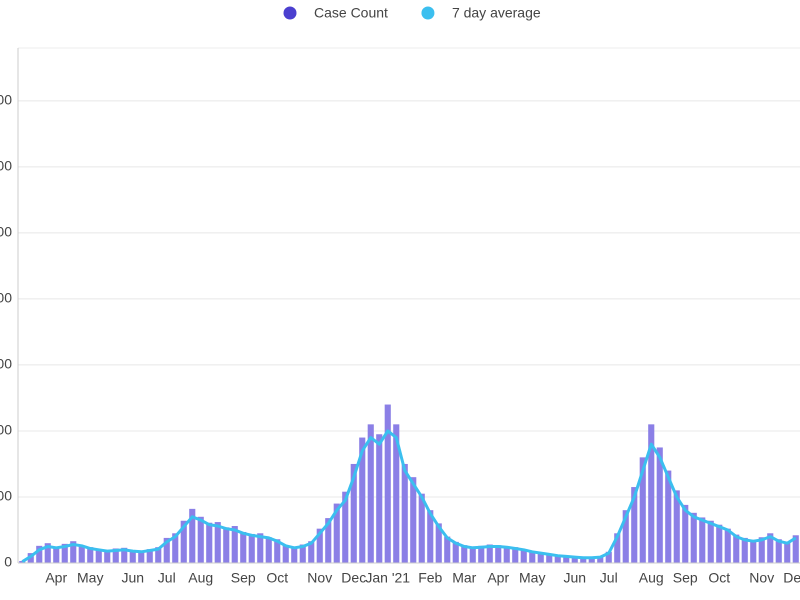  Describe the element at coordinates (6, 166) in the screenshot. I see `y-tick-label: 6000` at that location.